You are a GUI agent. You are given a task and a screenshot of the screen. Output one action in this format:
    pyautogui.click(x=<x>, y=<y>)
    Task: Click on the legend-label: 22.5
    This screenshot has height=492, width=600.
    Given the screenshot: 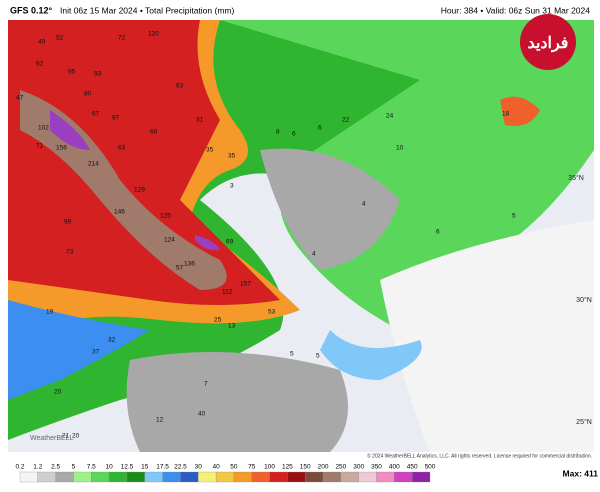 What is the action you would take?
    pyautogui.click(x=180, y=467)
    